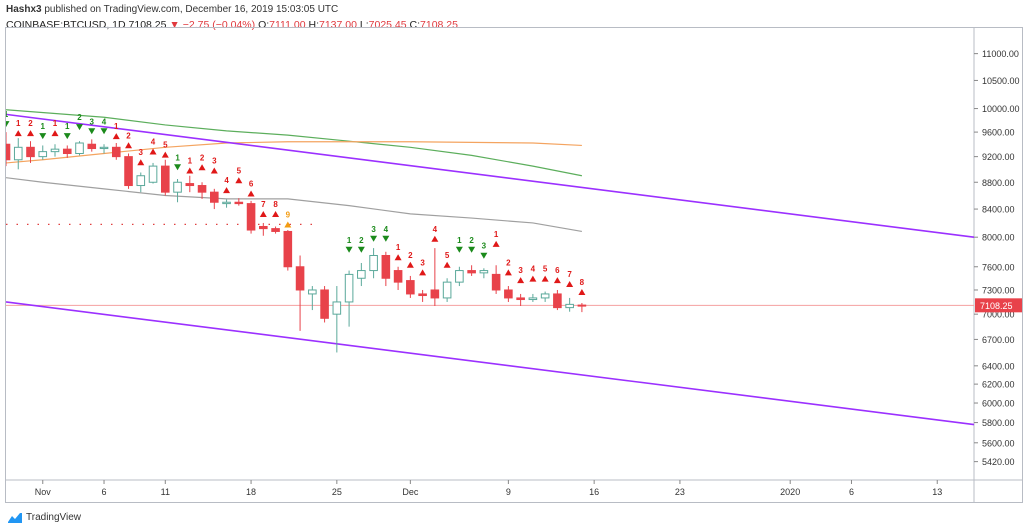 This screenshot has height=531, width=1024. Describe the element at coordinates (998, 133) in the screenshot. I see `y-tick-label: 9600.00` at that location.